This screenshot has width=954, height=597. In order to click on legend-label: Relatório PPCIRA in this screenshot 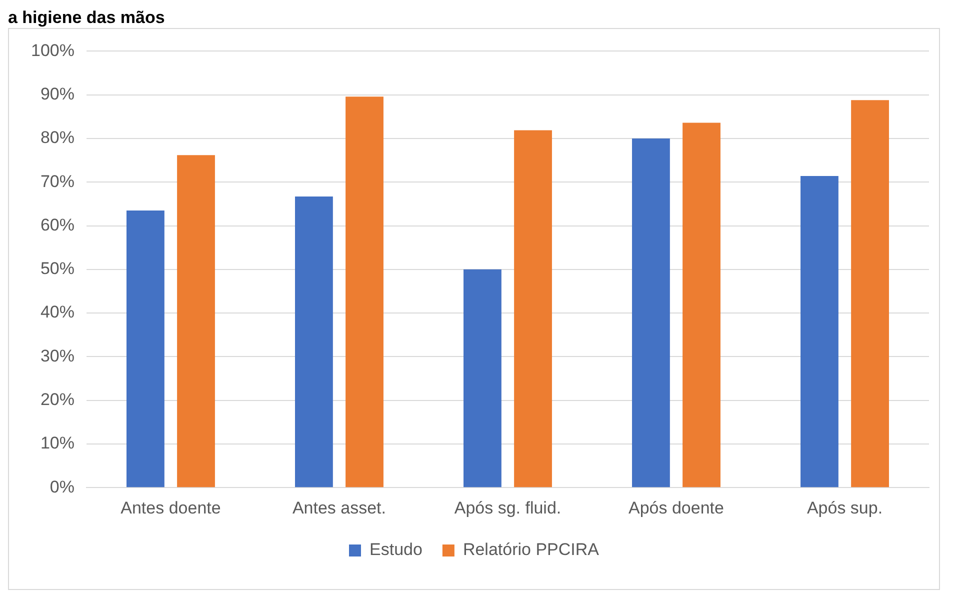, I will do `click(531, 550)`.